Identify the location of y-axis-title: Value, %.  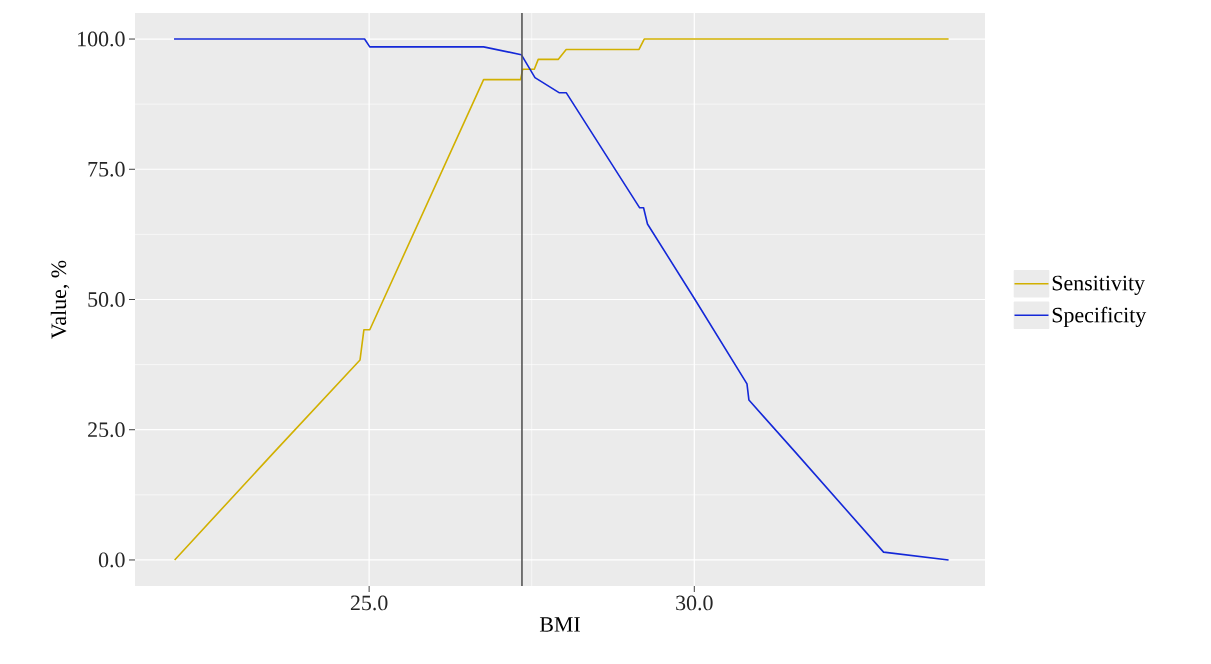
(60, 299).